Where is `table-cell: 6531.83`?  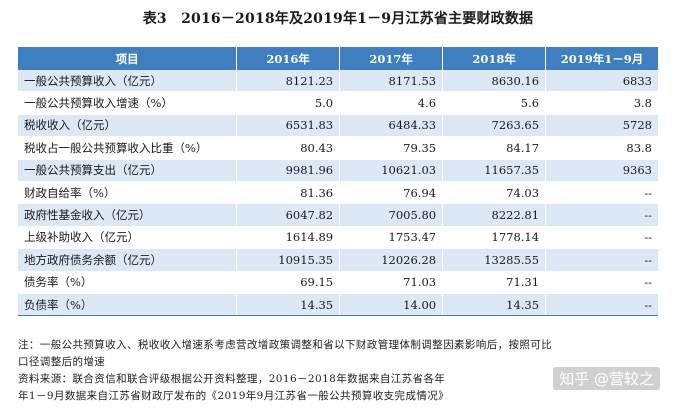 table-cell: 6531.83 is located at coordinates (288, 126).